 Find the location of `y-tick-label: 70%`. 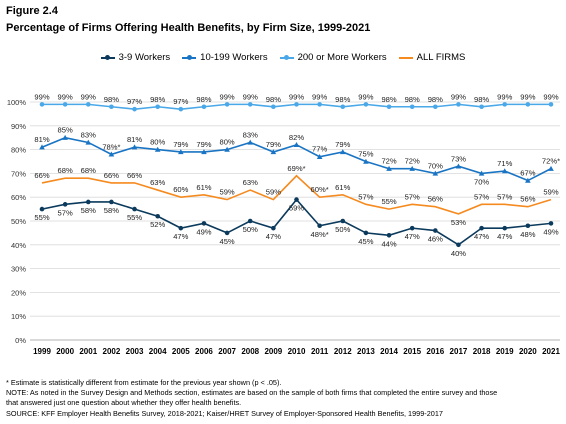

y-tick-label: 70% is located at coordinates (18, 173).